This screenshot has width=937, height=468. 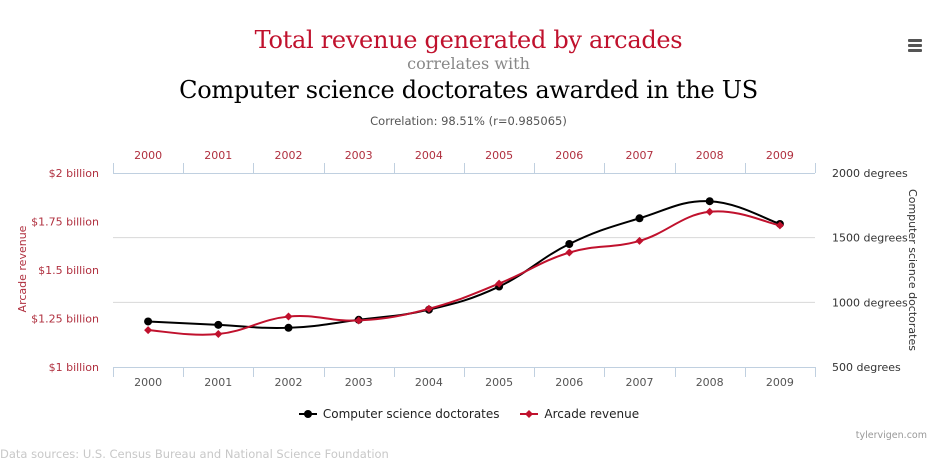 I want to click on source-credit-link: tylervigen.com, so click(x=891, y=435).